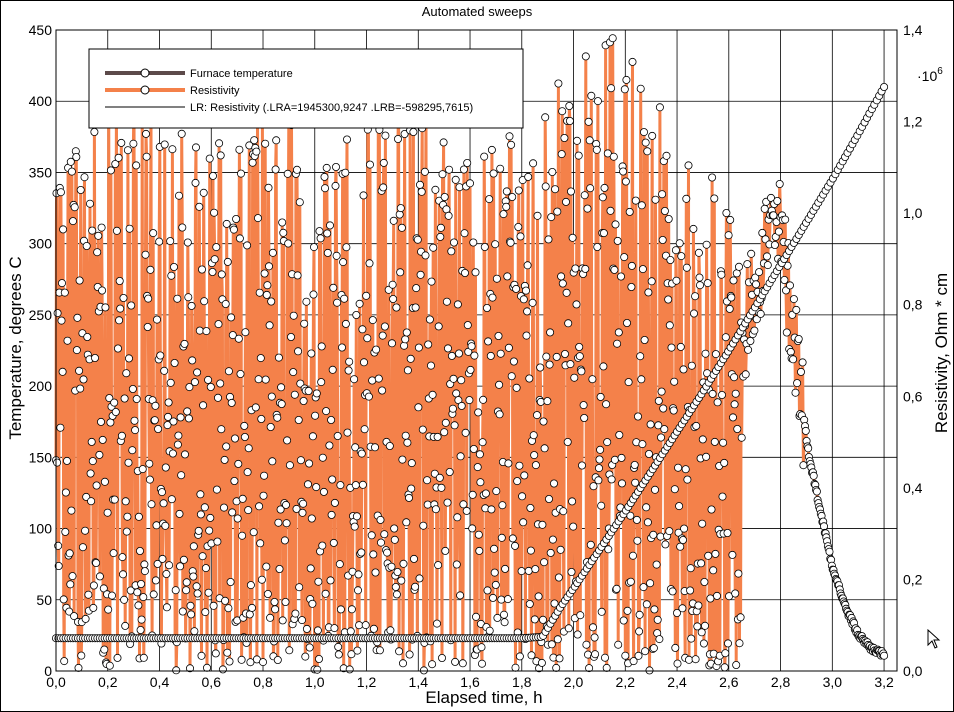  I want to click on legend-item-furnace-temperature: Furnace temperature, so click(199, 74).